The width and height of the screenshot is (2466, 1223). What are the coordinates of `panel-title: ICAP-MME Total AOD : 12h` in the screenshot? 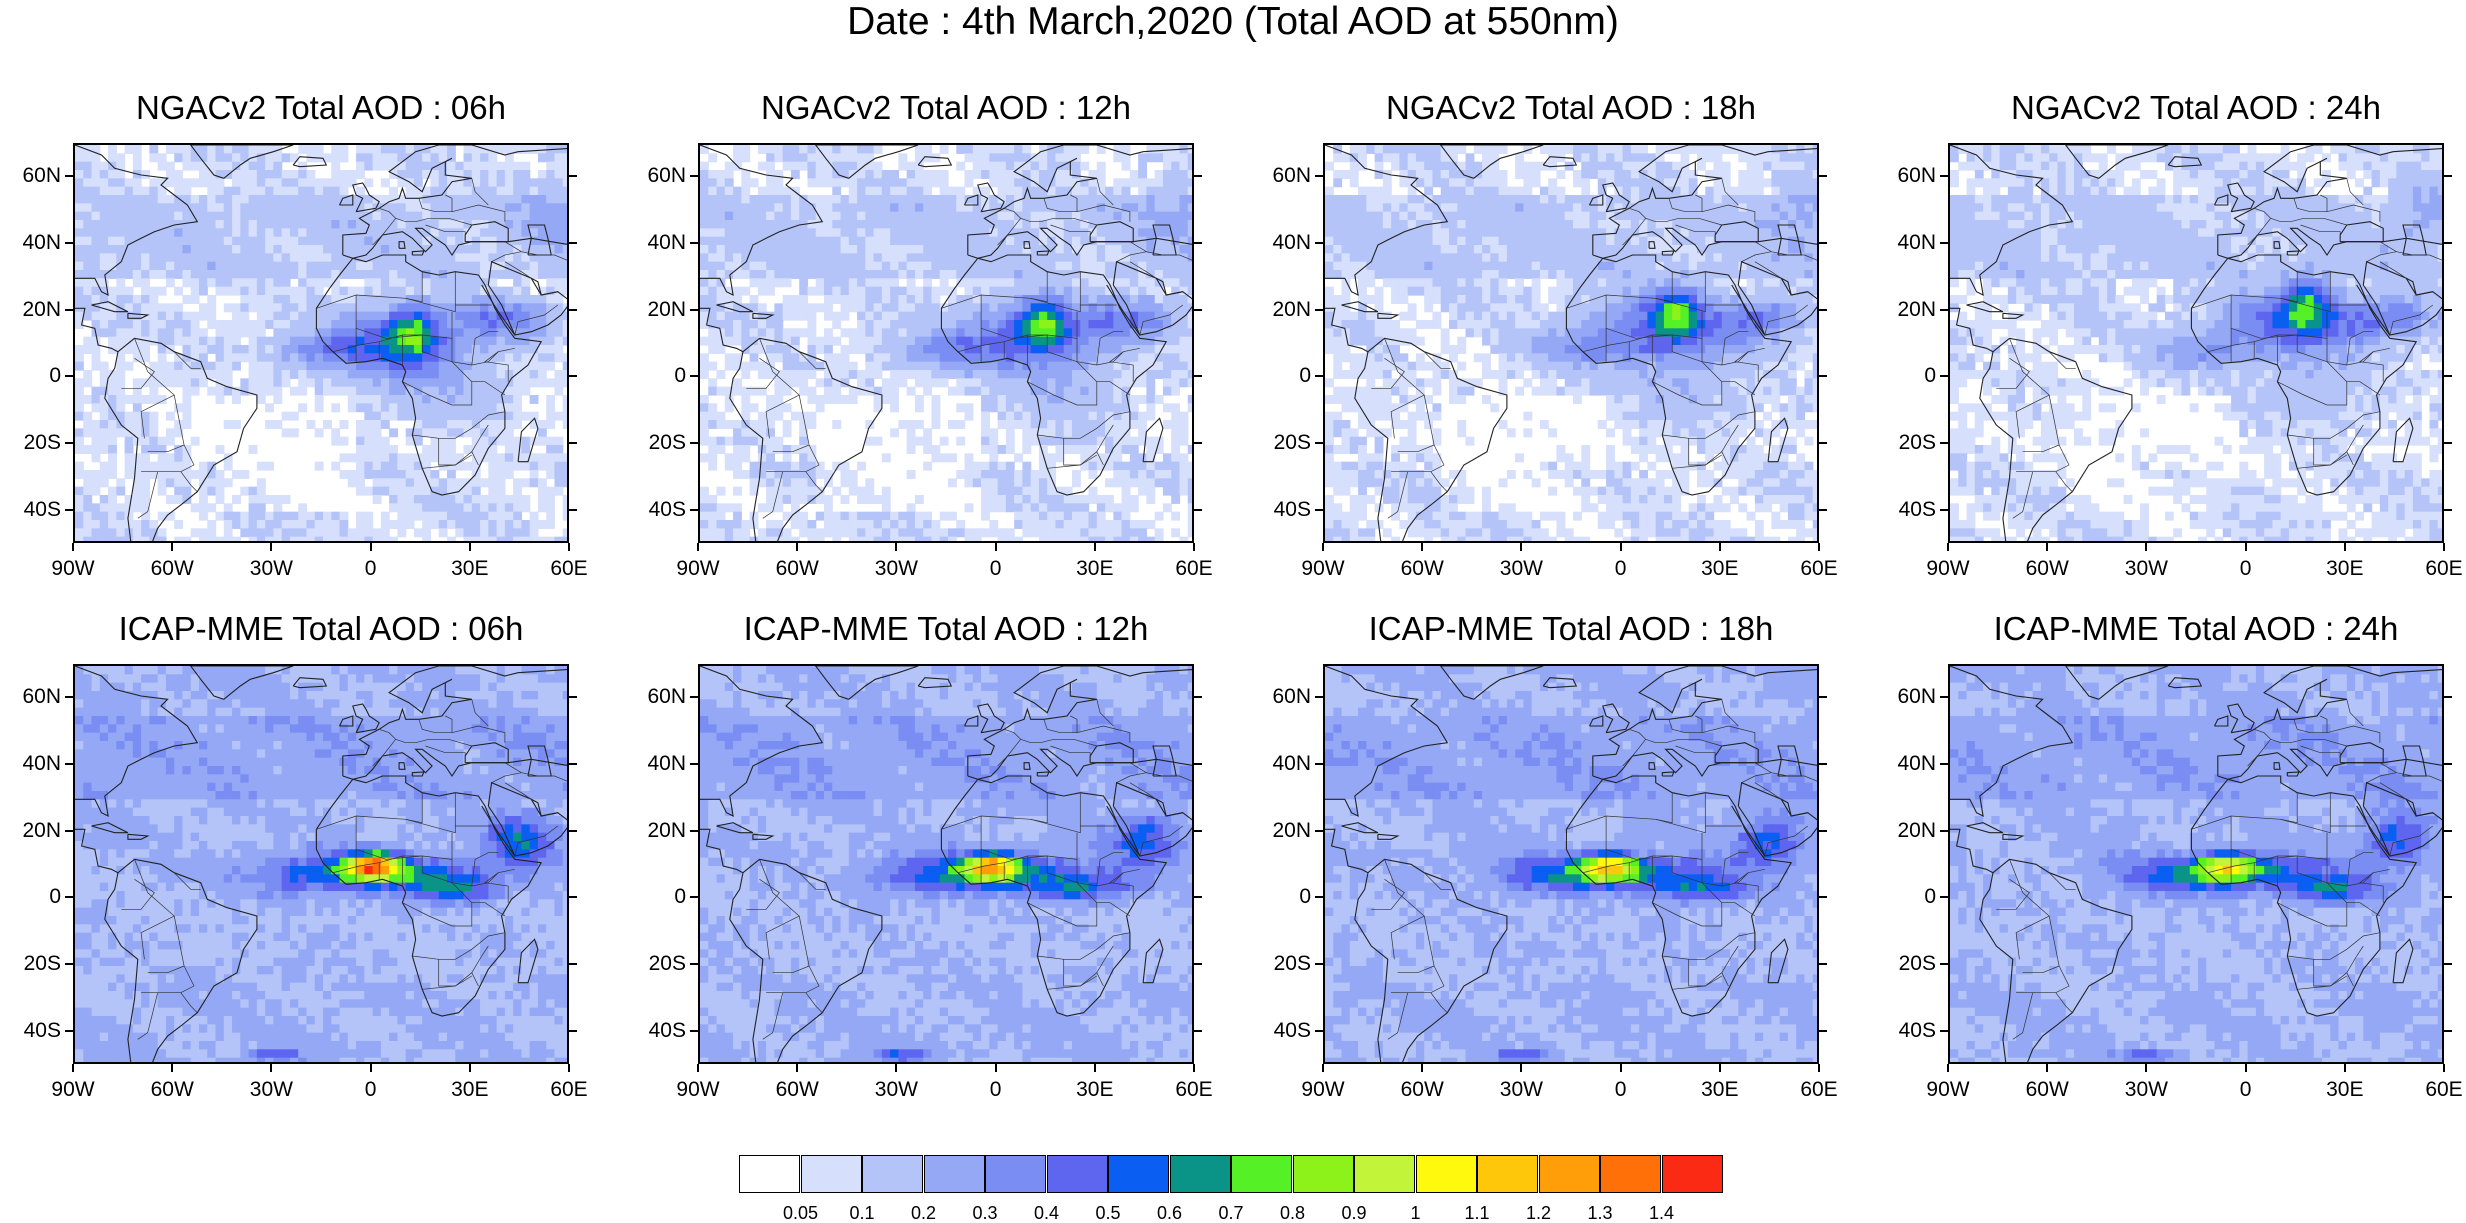 It's located at (946, 629).